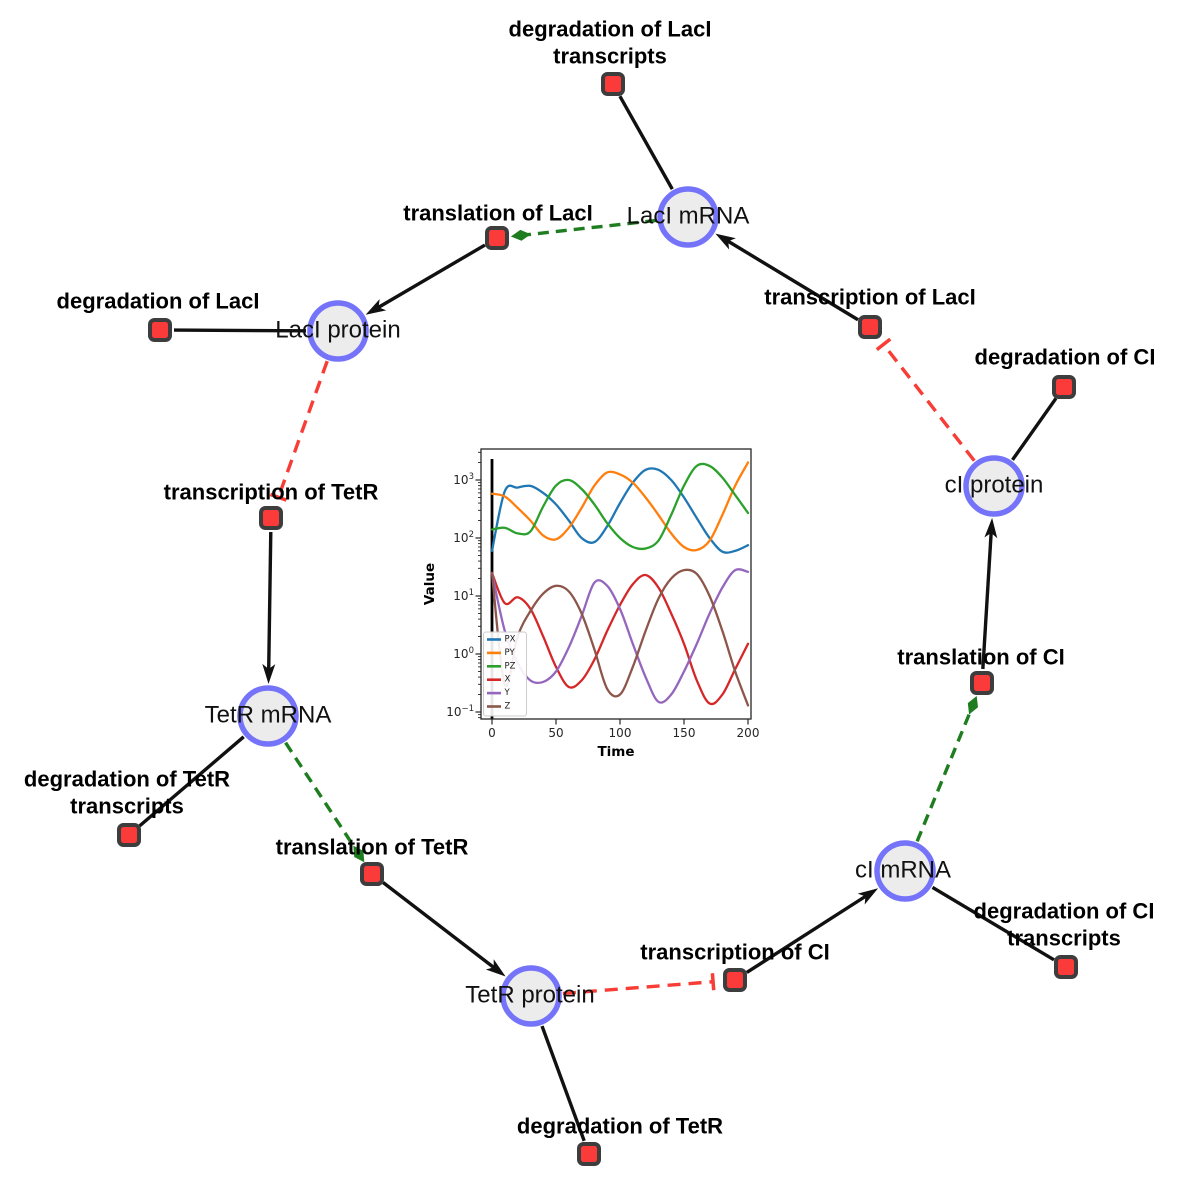 The image size is (1189, 1200). Describe the element at coordinates (1064, 387) in the screenshot. I see `reaction-node-deg-ci` at that location.